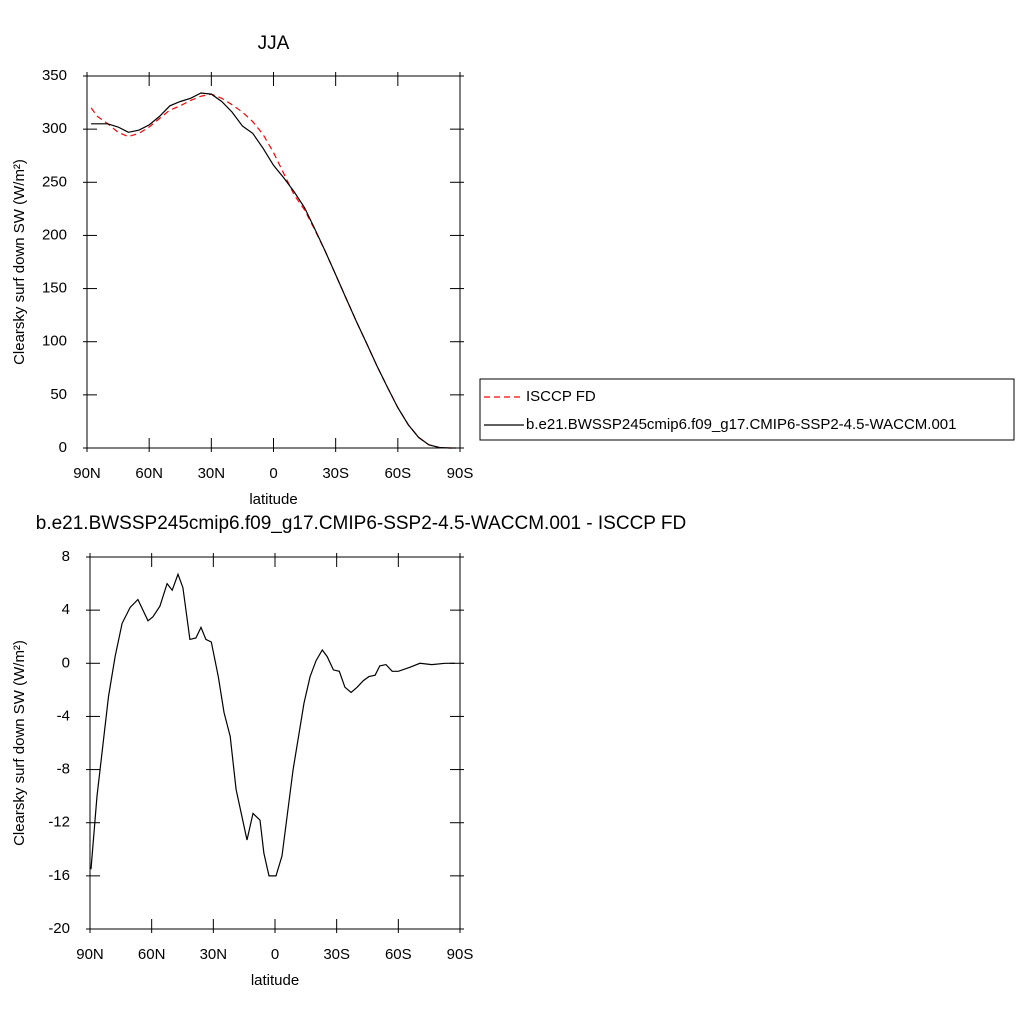  I want to click on legend-box, so click(747, 409).